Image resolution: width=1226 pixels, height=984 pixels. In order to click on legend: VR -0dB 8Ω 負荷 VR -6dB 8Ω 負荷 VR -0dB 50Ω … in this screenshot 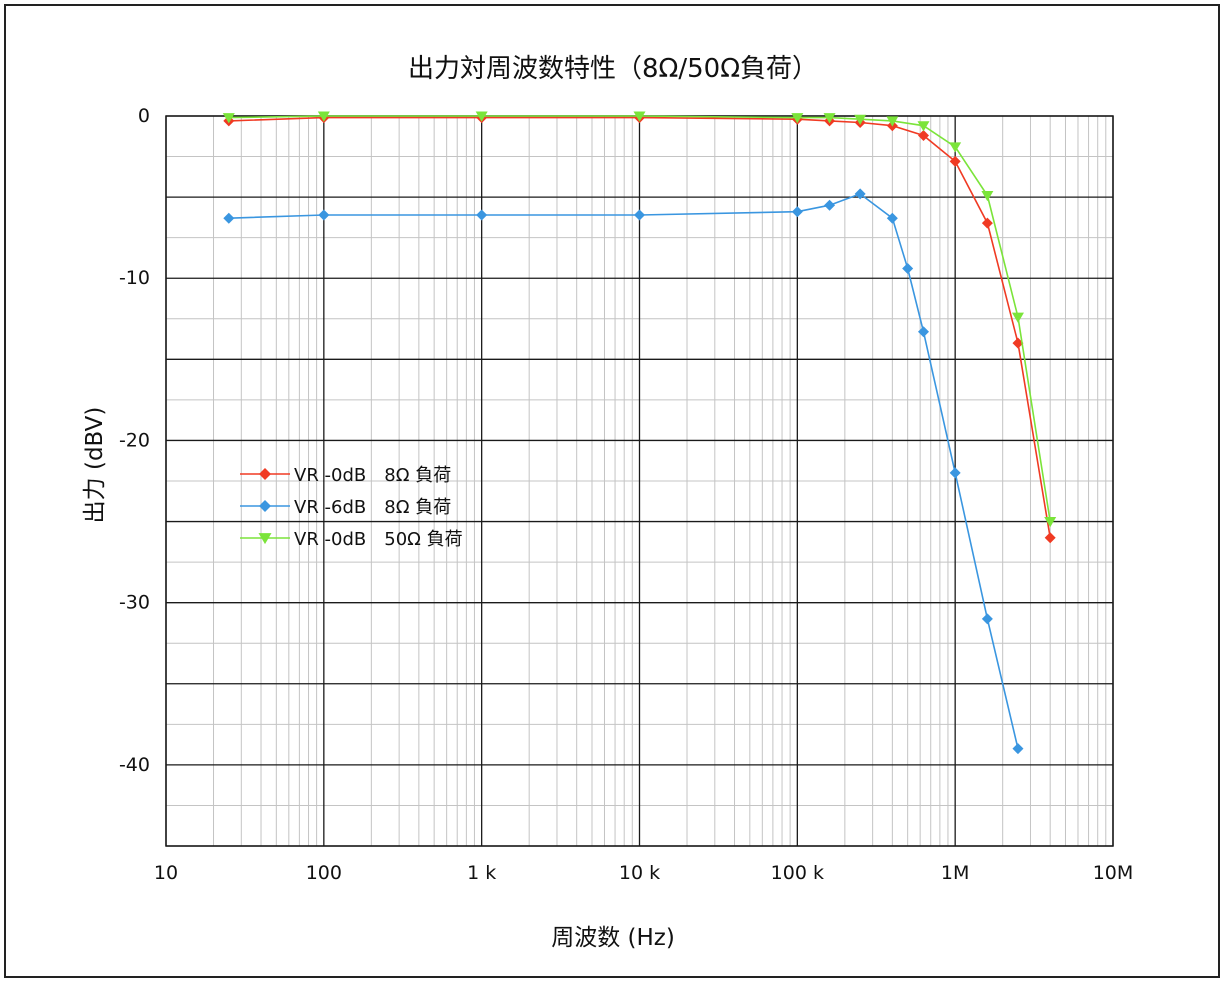, I will do `click(351, 506)`.